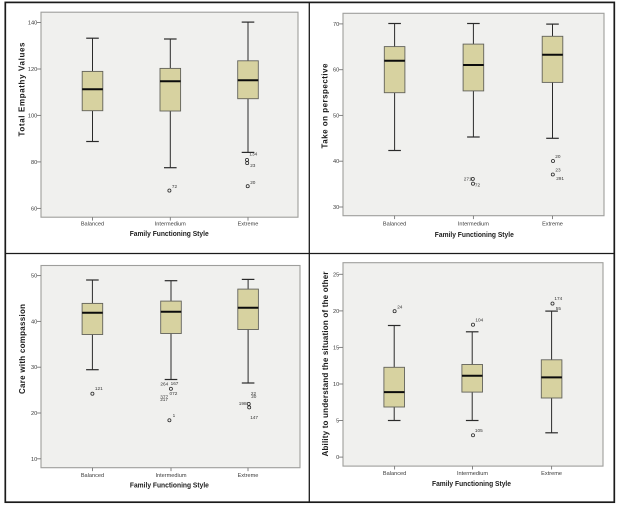  I want to click on svg-text: 100, so click(32, 116).